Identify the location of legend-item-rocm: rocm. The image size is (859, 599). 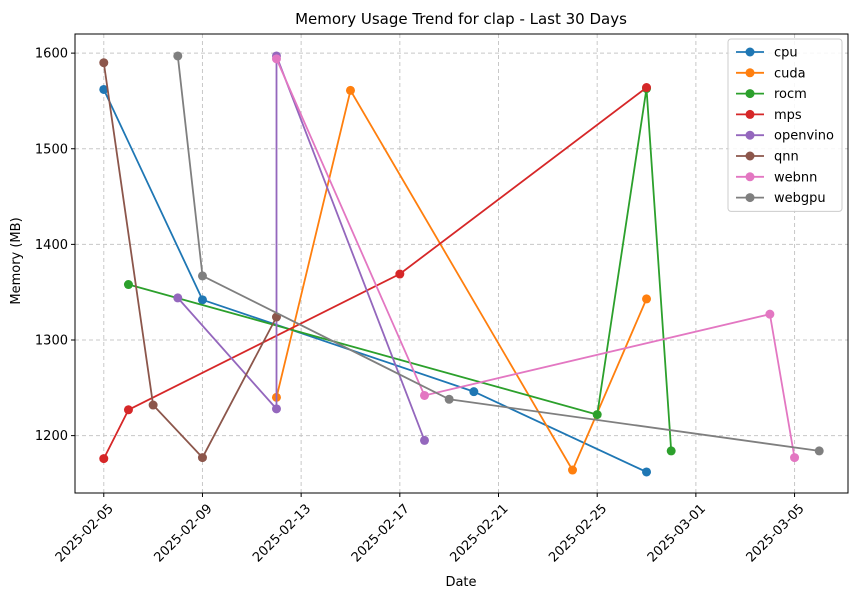
(771, 94).